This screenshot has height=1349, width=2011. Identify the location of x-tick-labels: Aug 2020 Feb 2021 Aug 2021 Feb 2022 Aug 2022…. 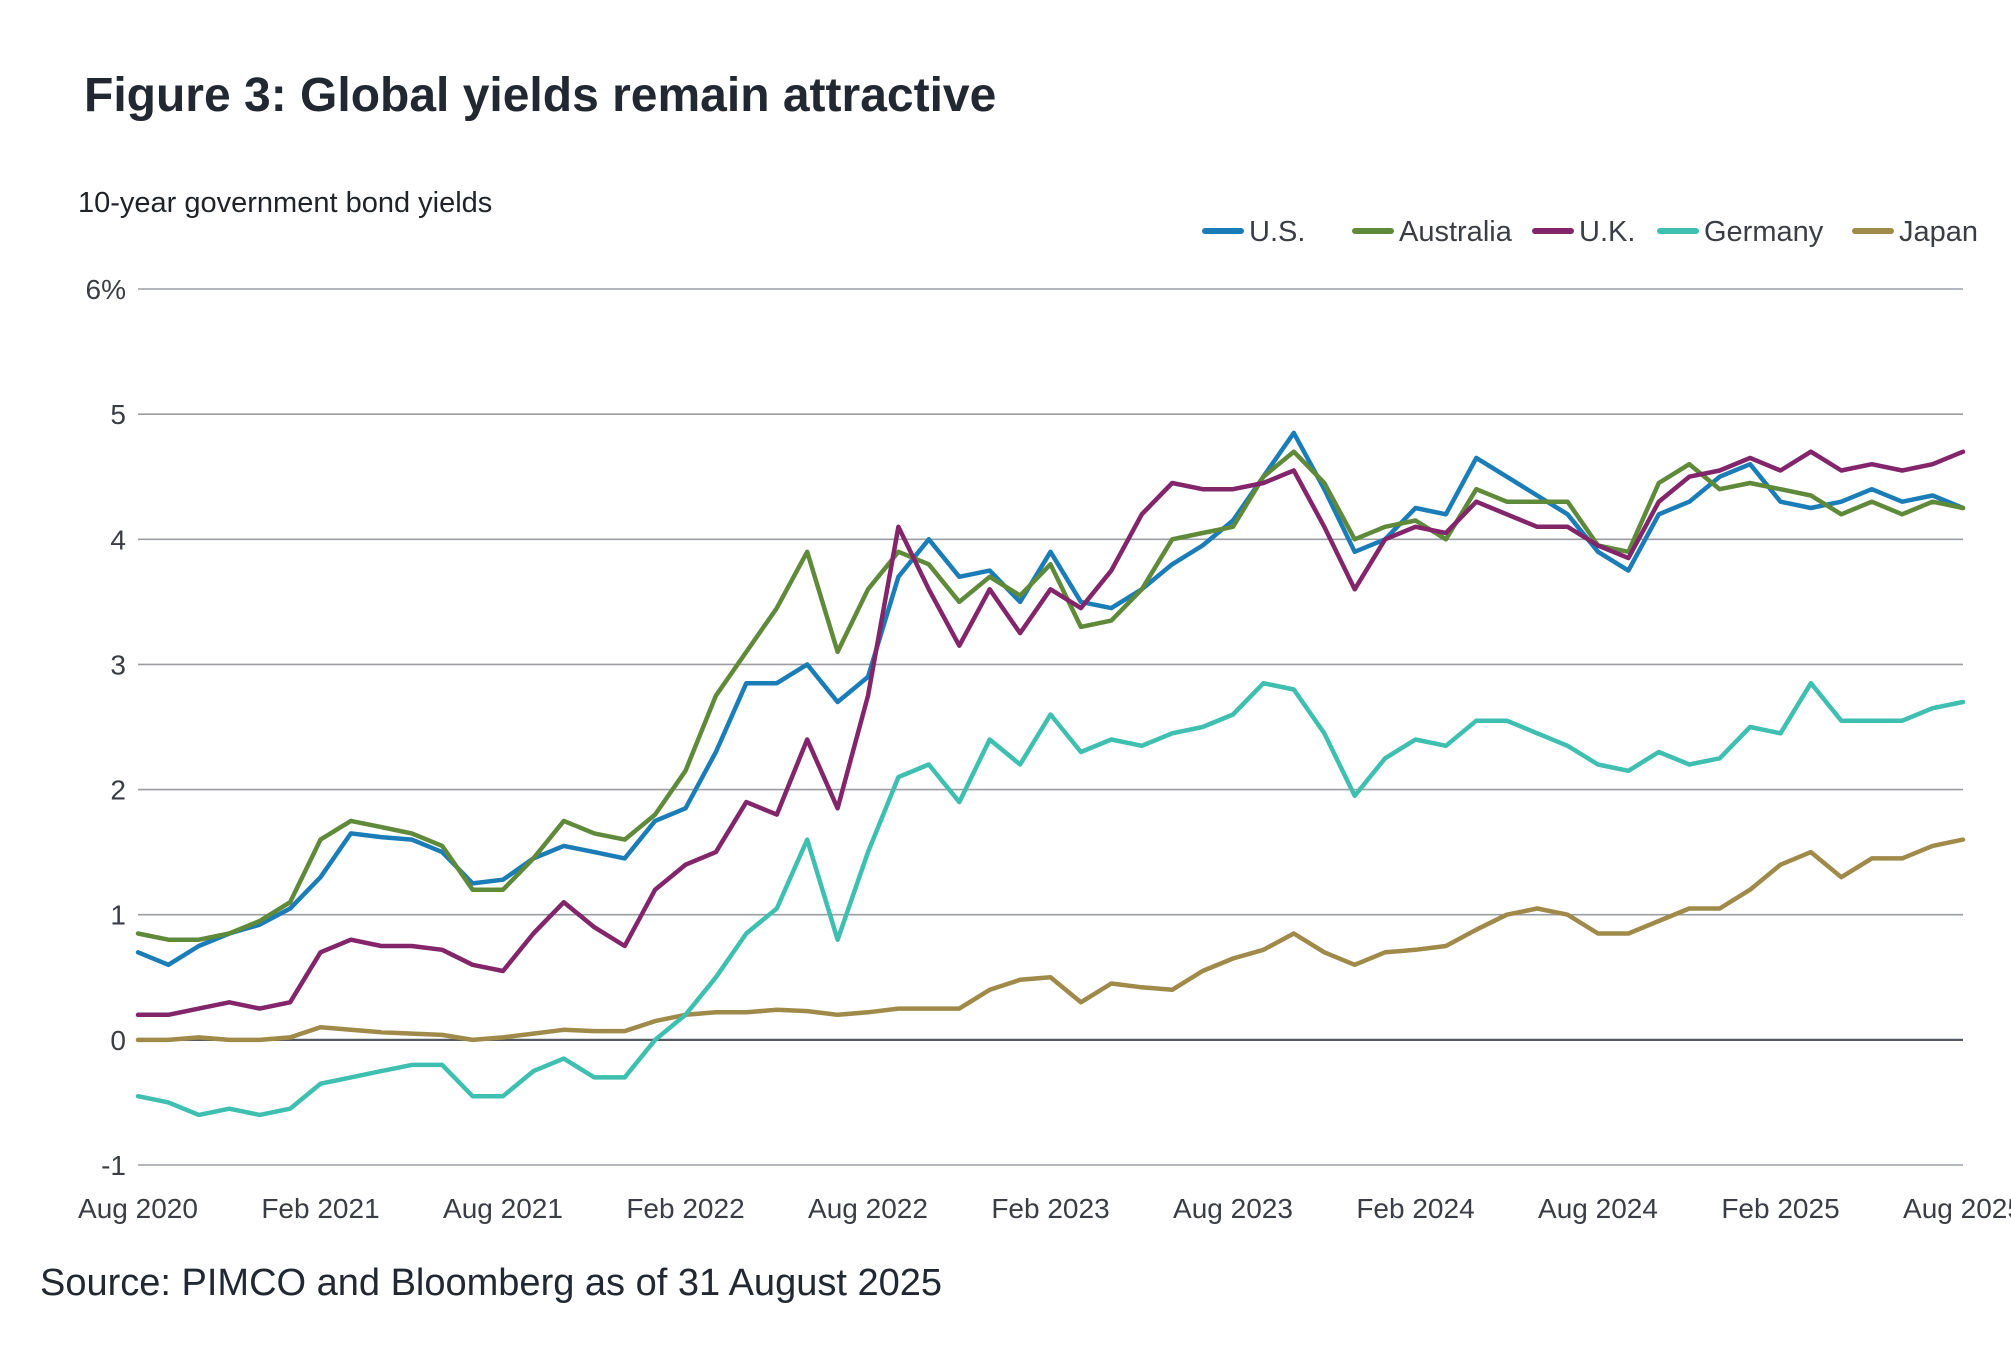
(1044, 1208).